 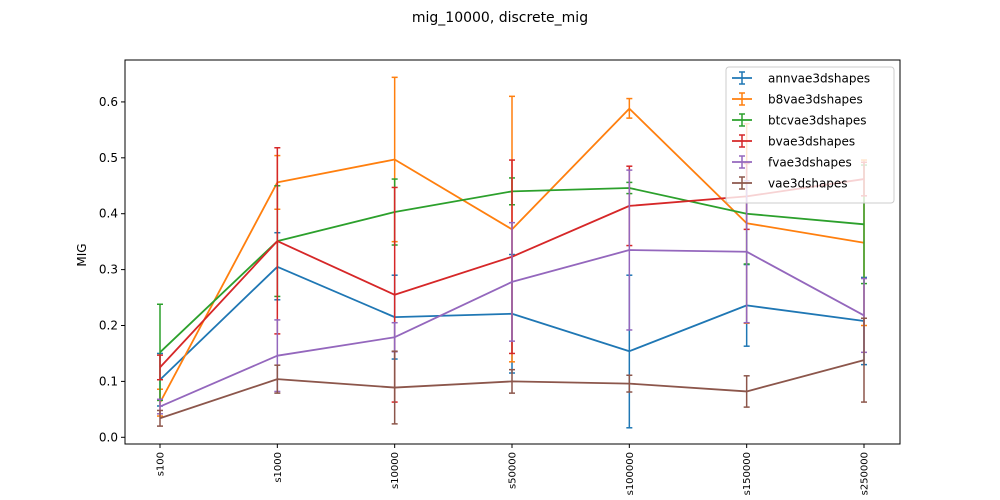 I want to click on y-tick-label: 0.4, so click(x=108, y=214).